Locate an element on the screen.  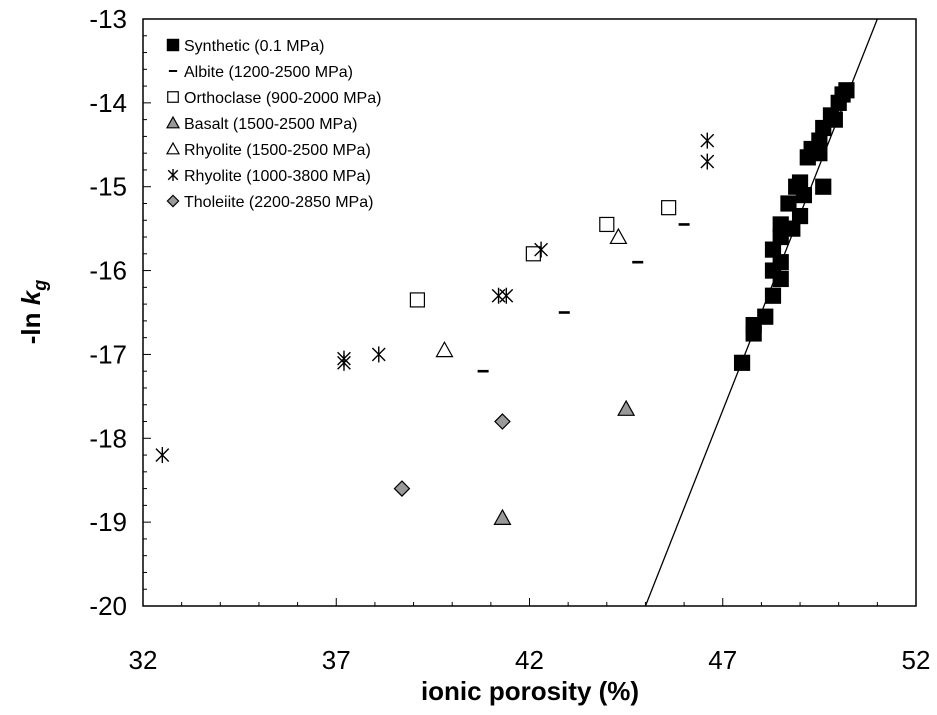
legend-label: Rhyolite (1500-2500 MPa) is located at coordinates (277, 150).